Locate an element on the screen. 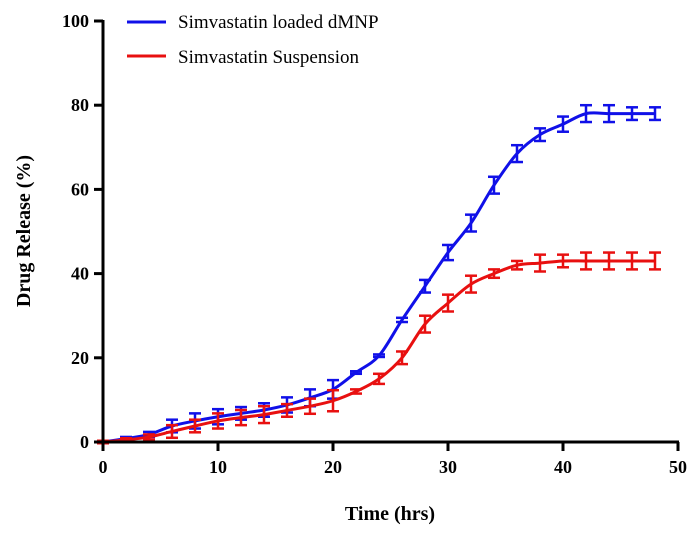  x-tick-label-5: 50 is located at coordinates (678, 467).